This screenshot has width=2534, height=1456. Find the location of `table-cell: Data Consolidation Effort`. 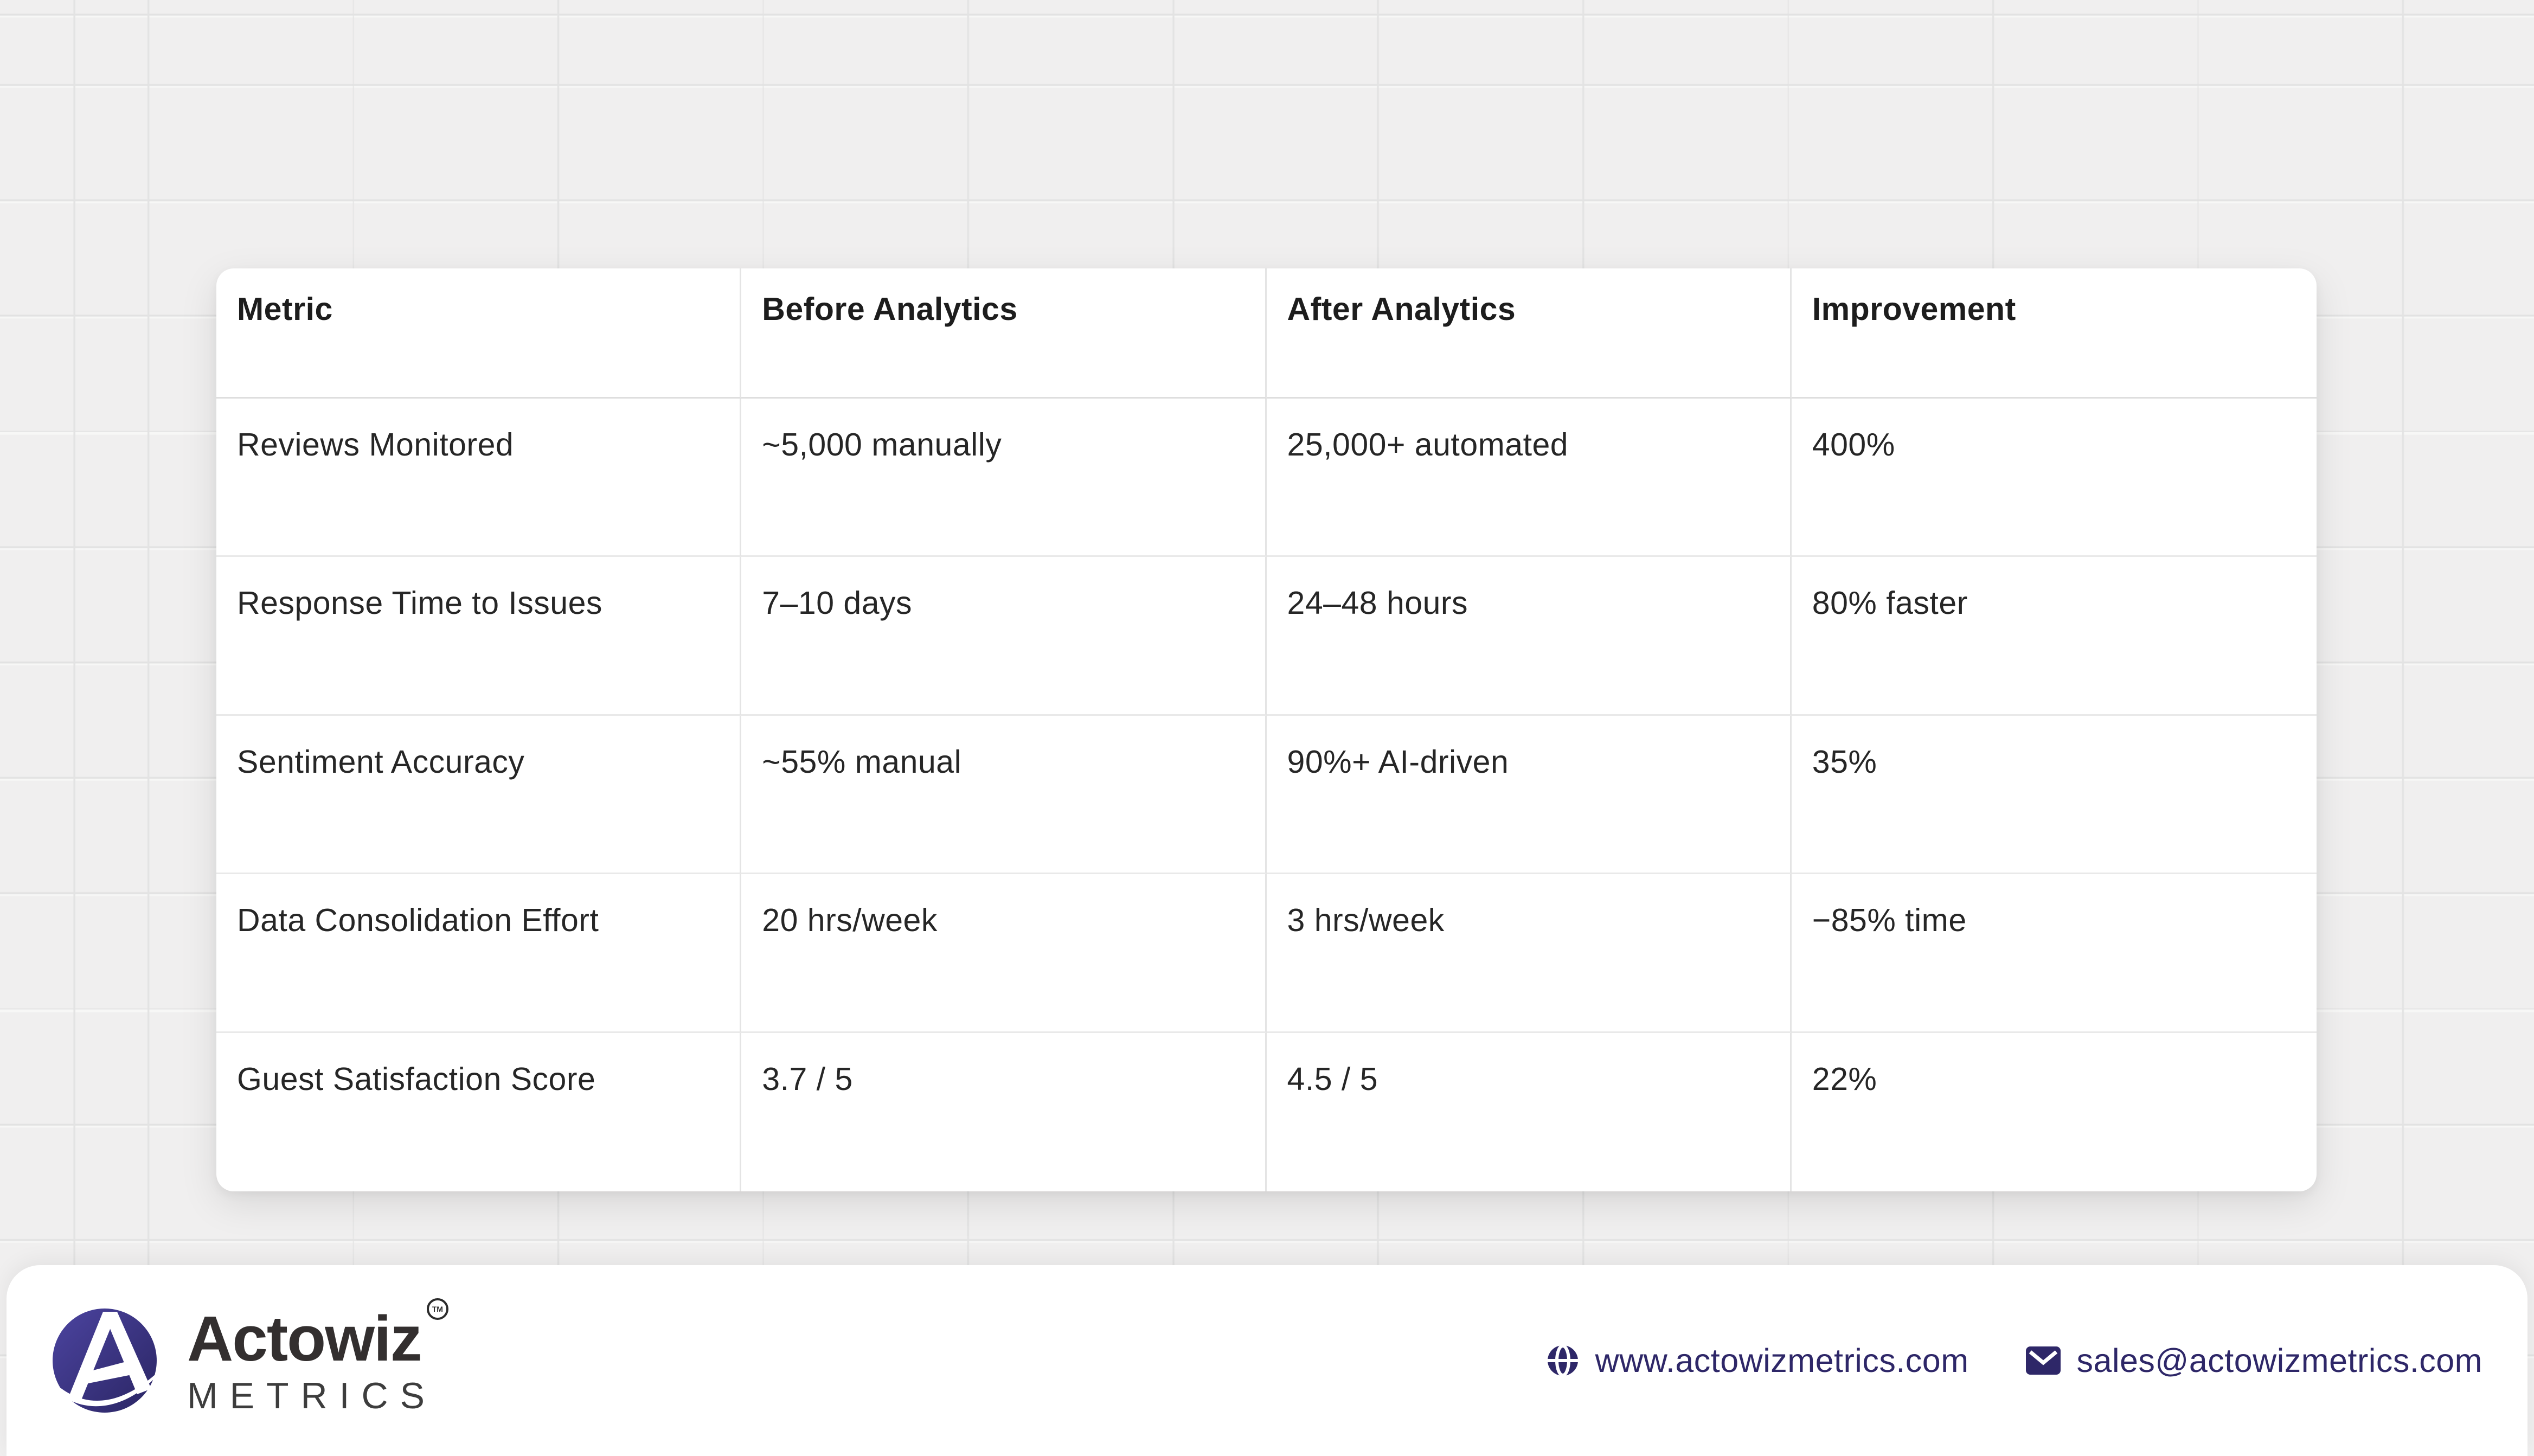

table-cell: Data Consolidation Effort is located at coordinates (479, 953).